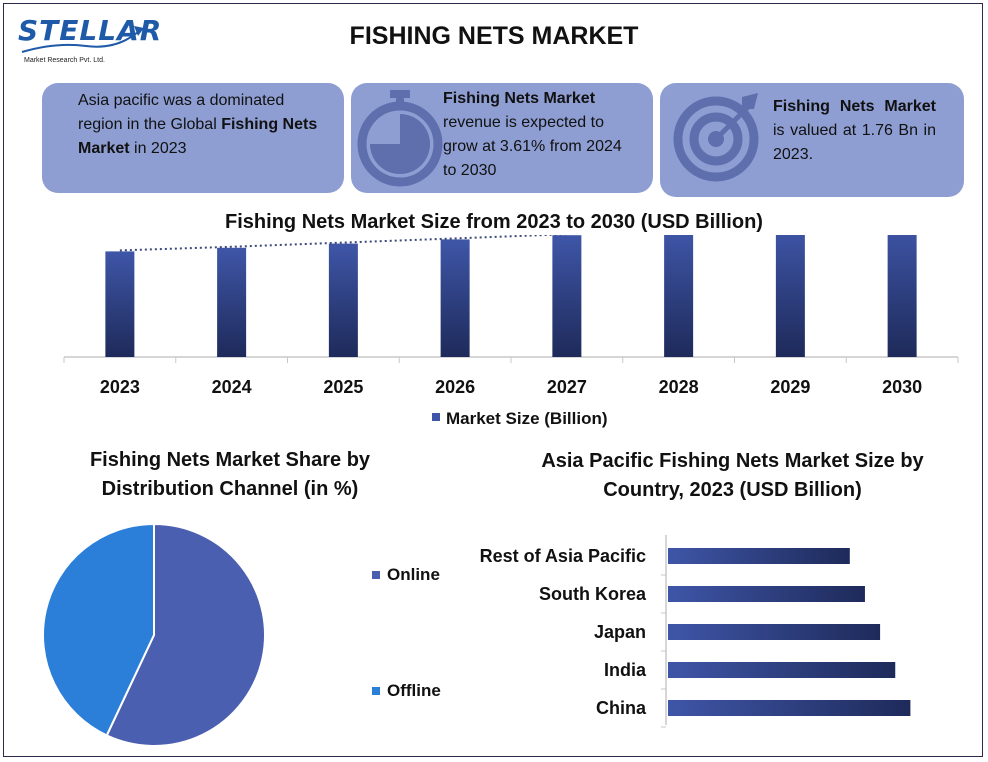 This screenshot has width=988, height=762. What do you see at coordinates (376, 691) in the screenshot?
I see `pie-legend-swatch-offline` at bounding box center [376, 691].